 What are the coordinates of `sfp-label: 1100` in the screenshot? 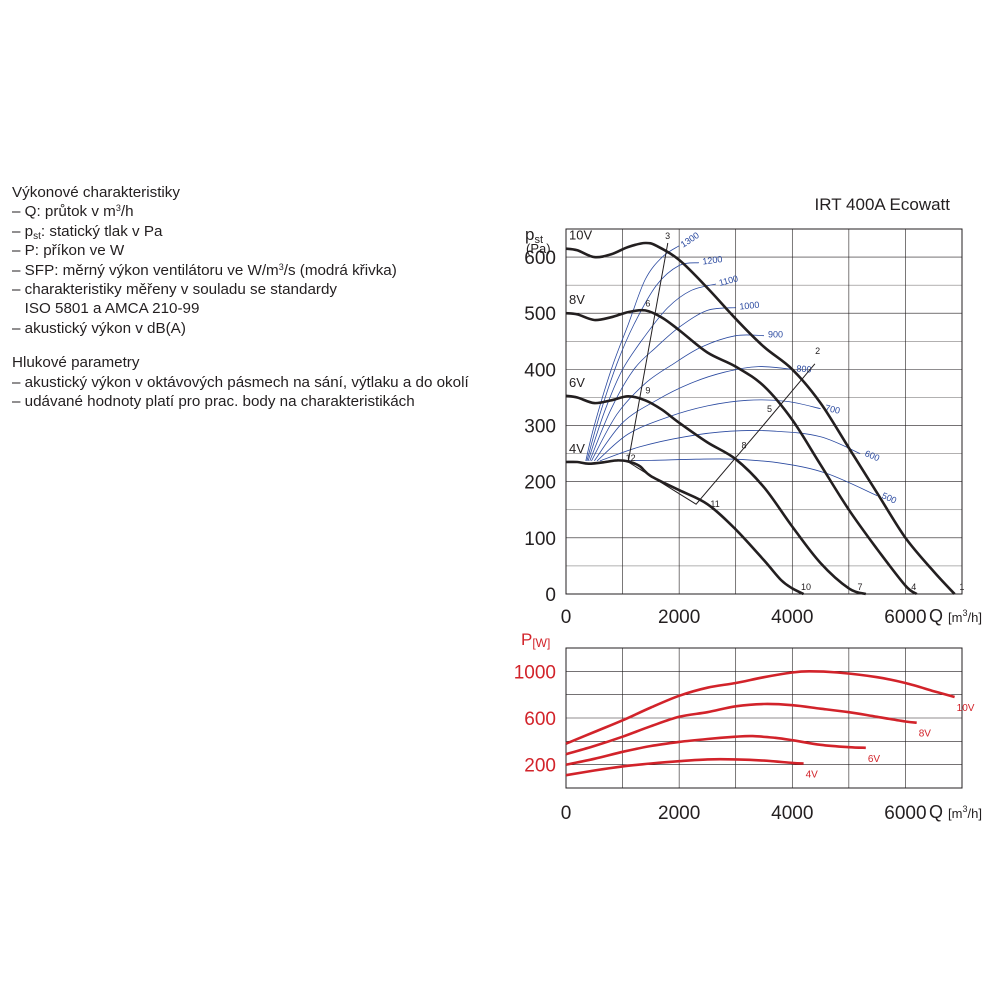 It's located at (728, 280).